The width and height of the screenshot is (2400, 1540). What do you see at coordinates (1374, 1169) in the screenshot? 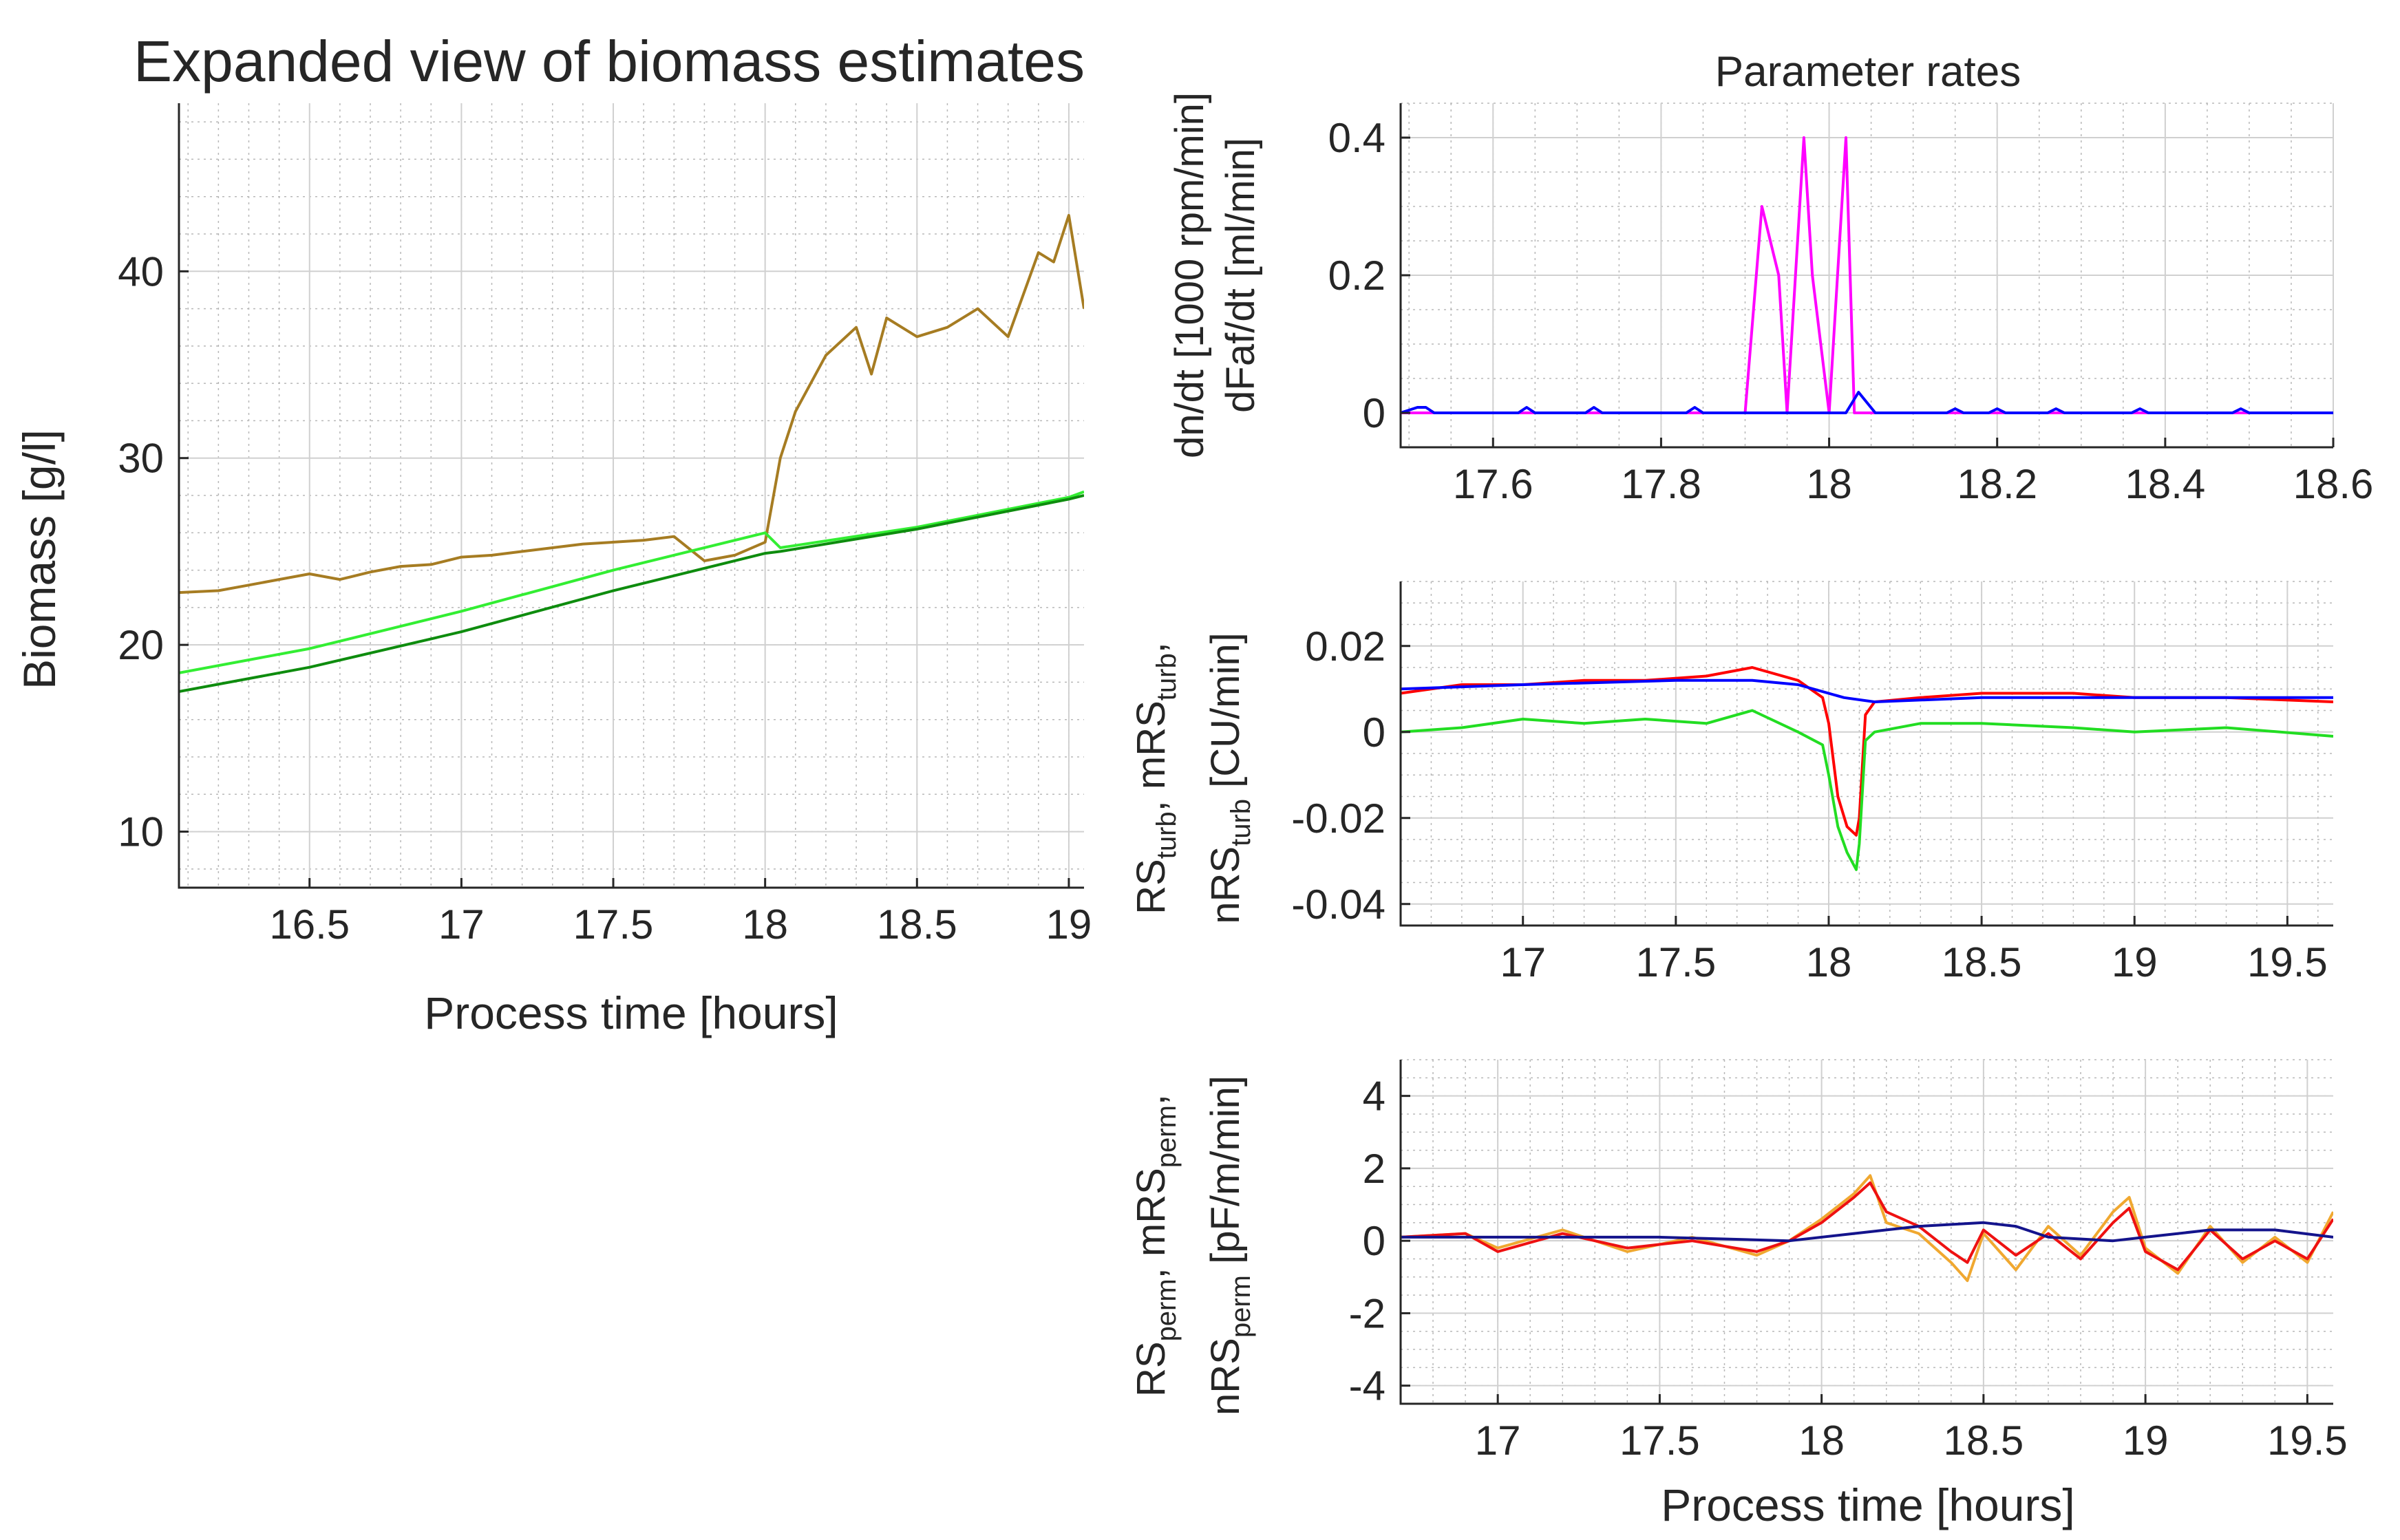
I see `y-tick-label: 2` at bounding box center [1374, 1169].